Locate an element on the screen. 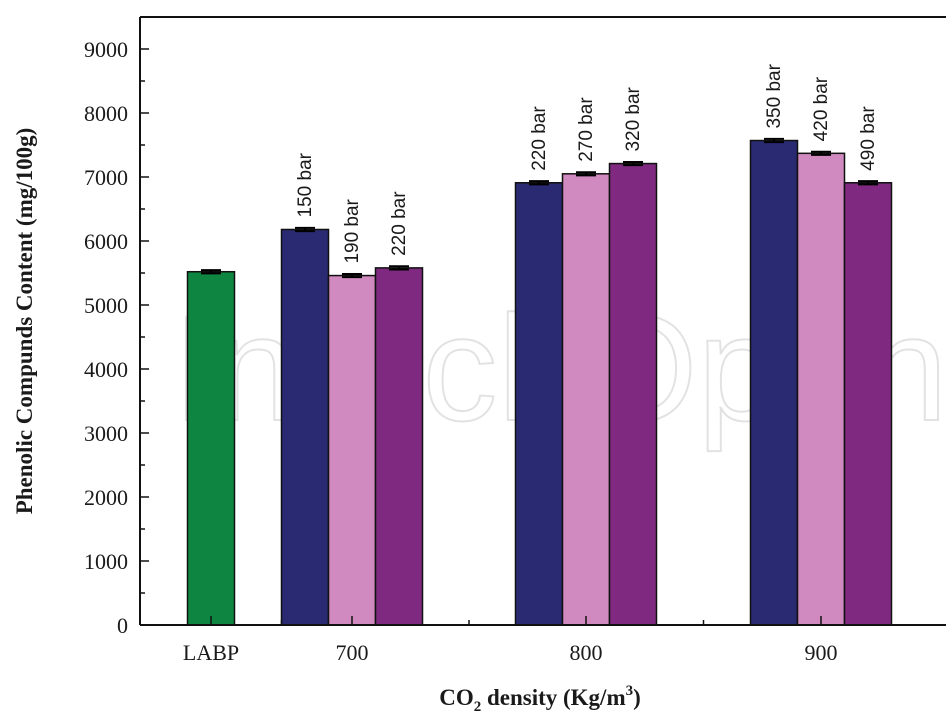  x-tick-label: 700 is located at coordinates (352, 652).